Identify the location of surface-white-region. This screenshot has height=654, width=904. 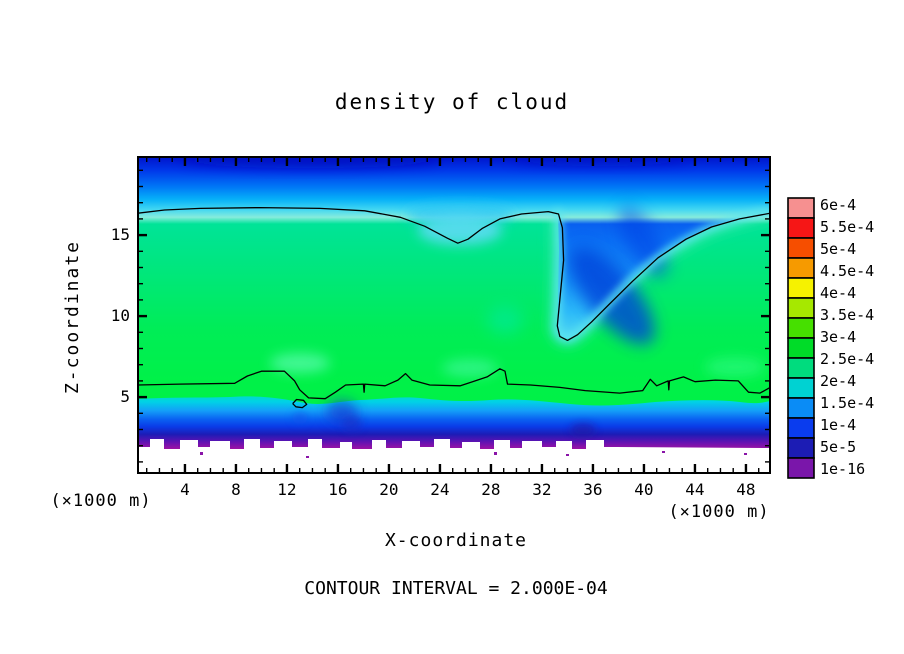
(454, 456).